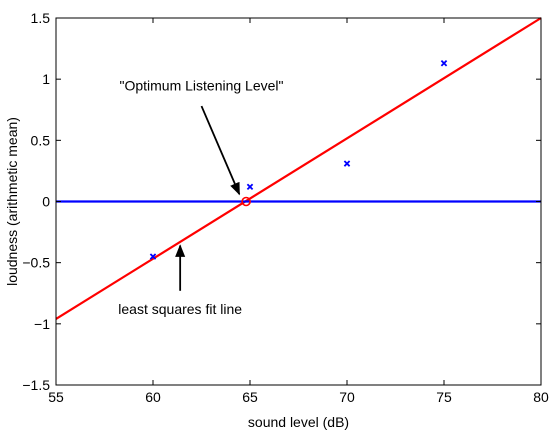  Describe the element at coordinates (444, 397) in the screenshot. I see `x-tick-label: 75` at that location.